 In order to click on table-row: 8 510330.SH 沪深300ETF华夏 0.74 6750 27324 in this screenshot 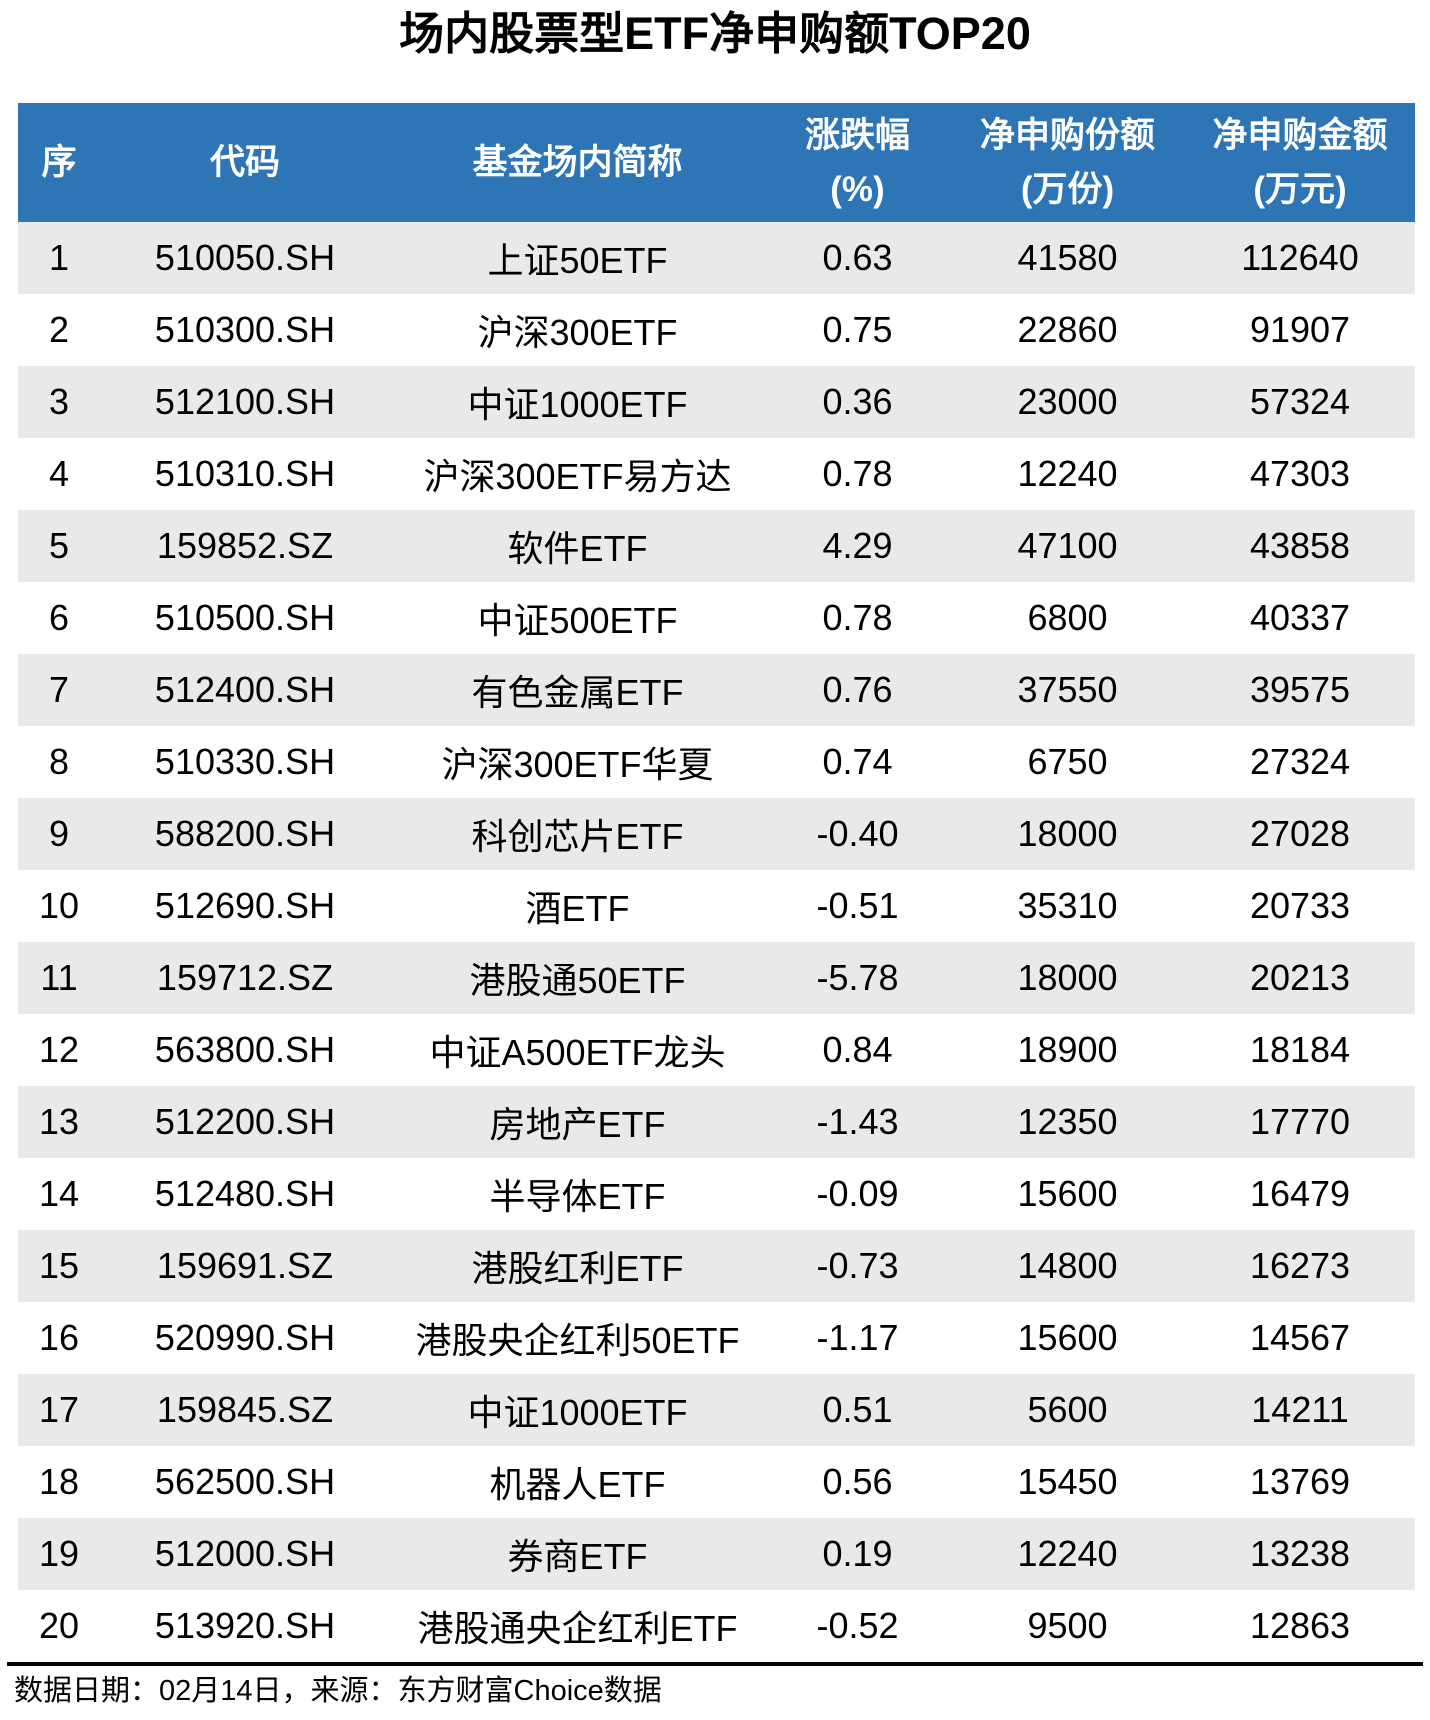, I will do `click(716, 762)`.